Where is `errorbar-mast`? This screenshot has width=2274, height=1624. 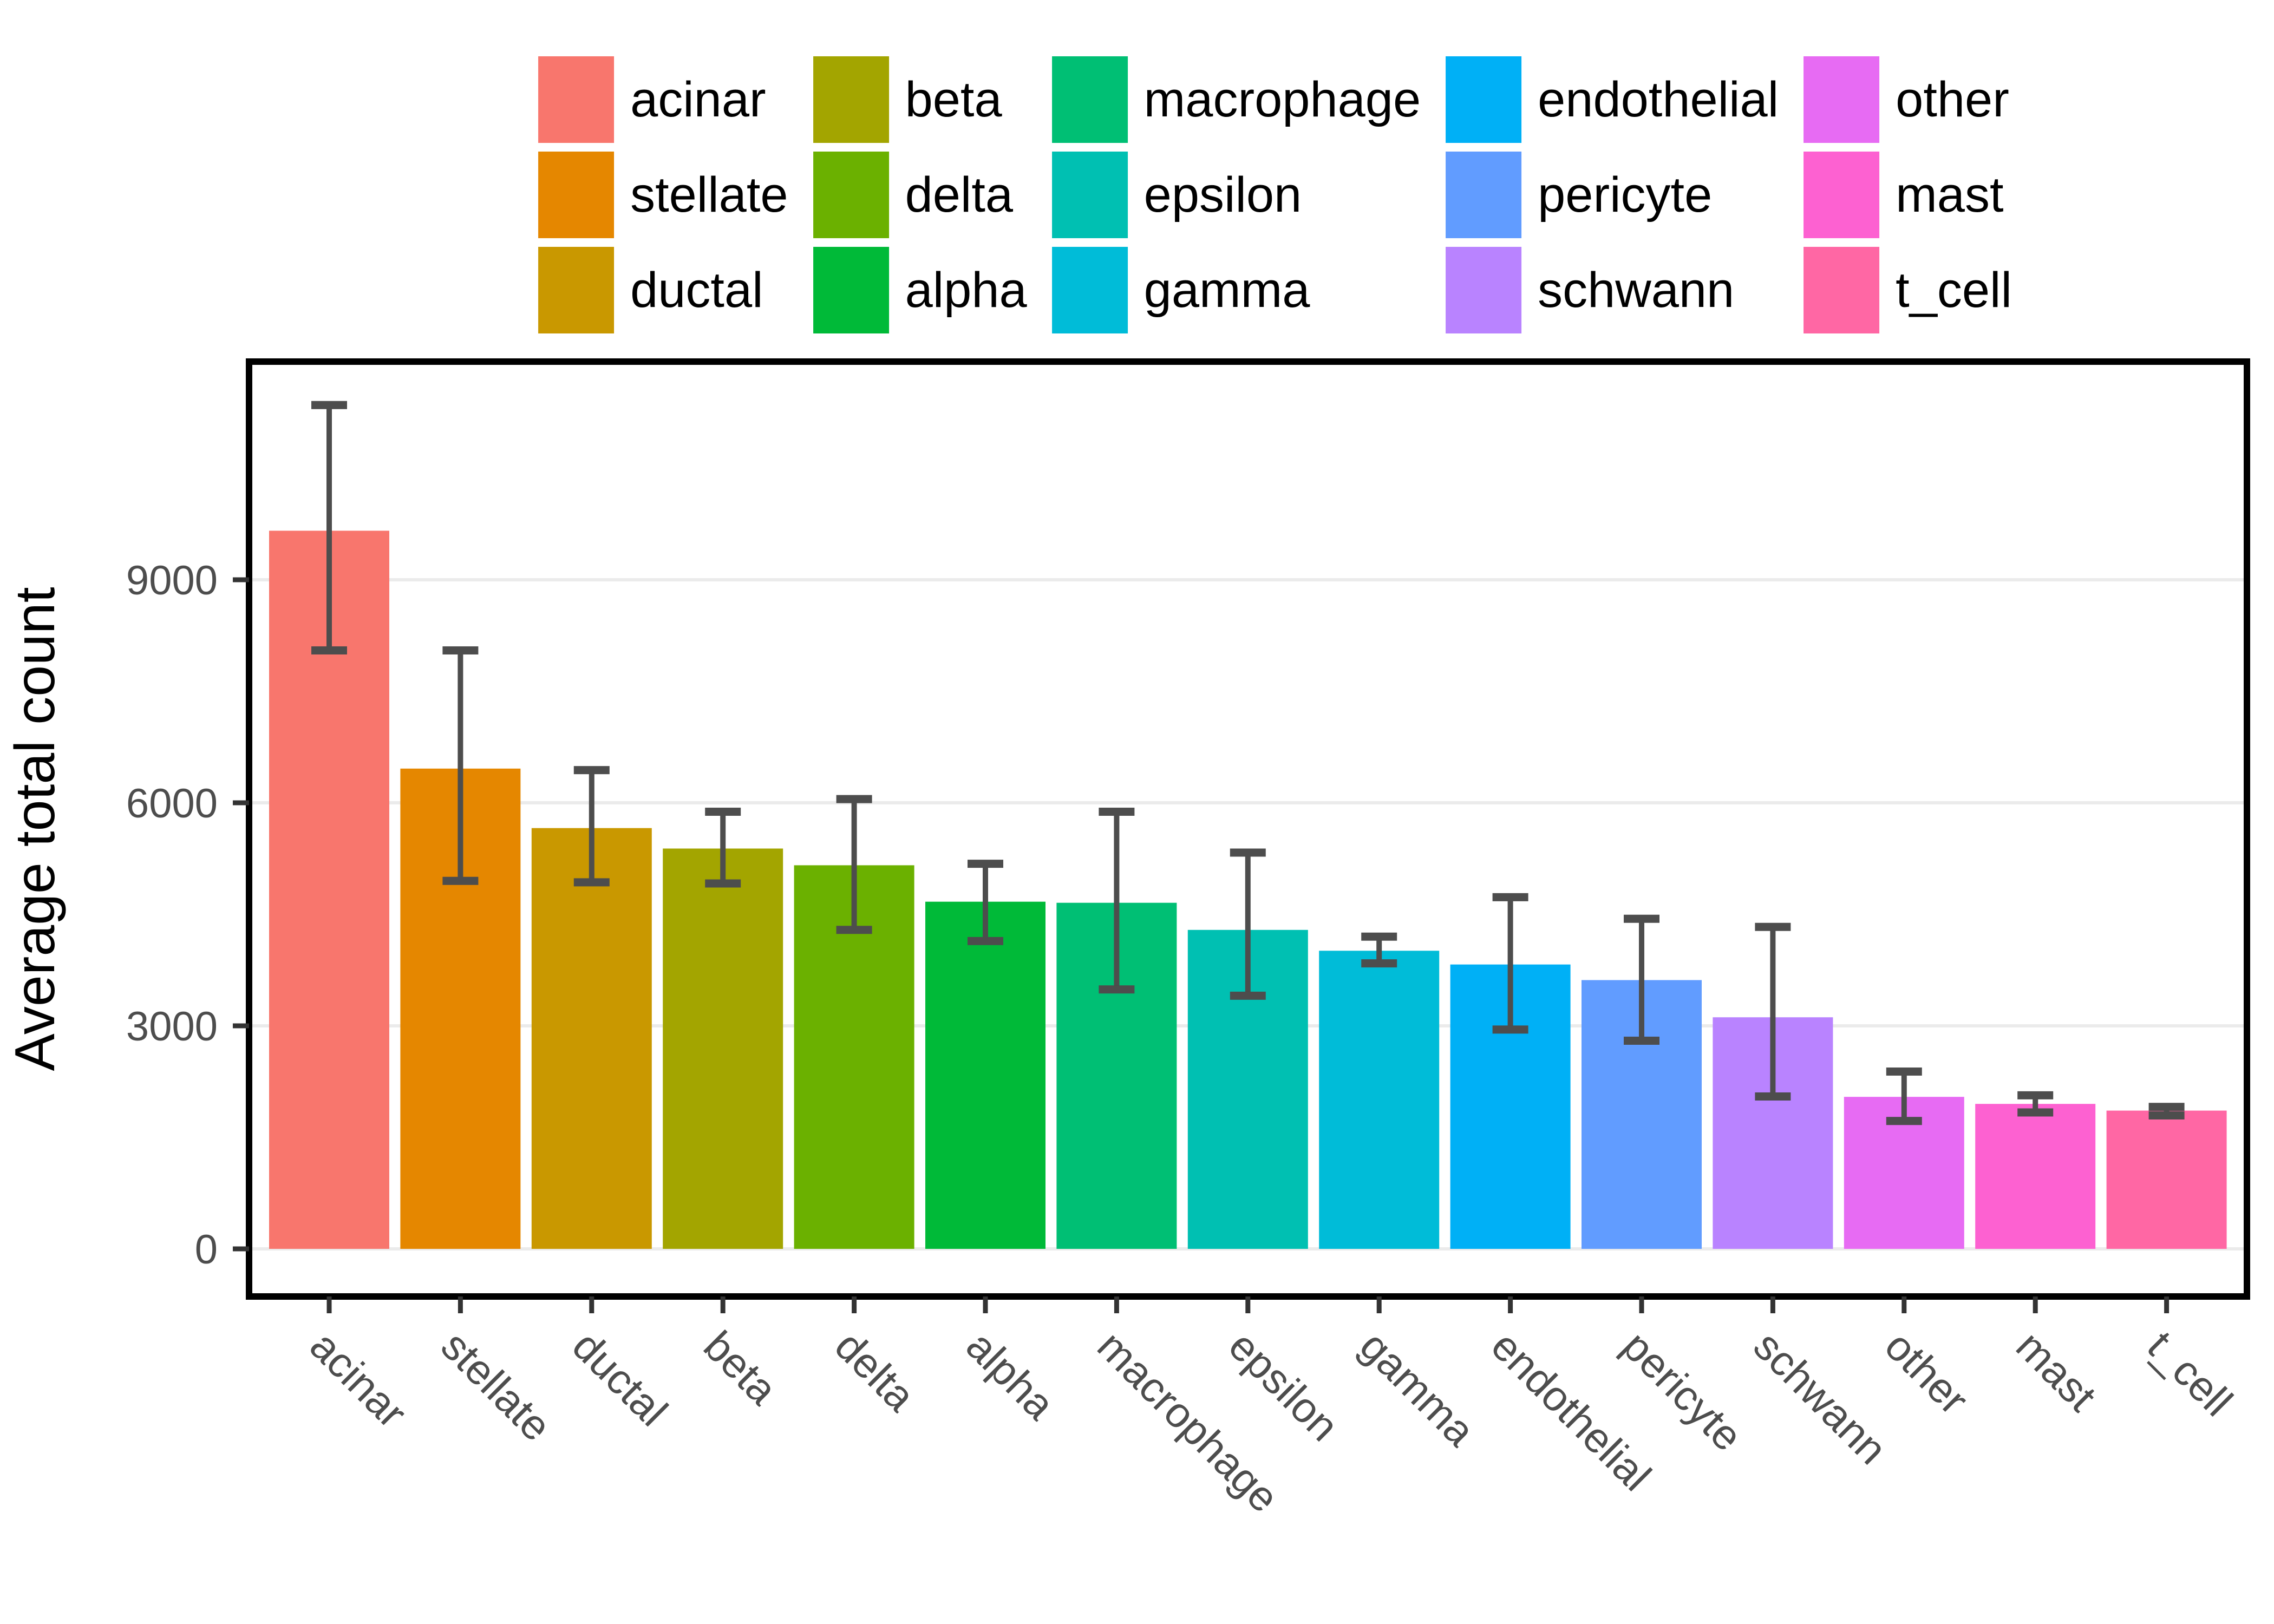
errorbar-mast is located at coordinates (2036, 1104).